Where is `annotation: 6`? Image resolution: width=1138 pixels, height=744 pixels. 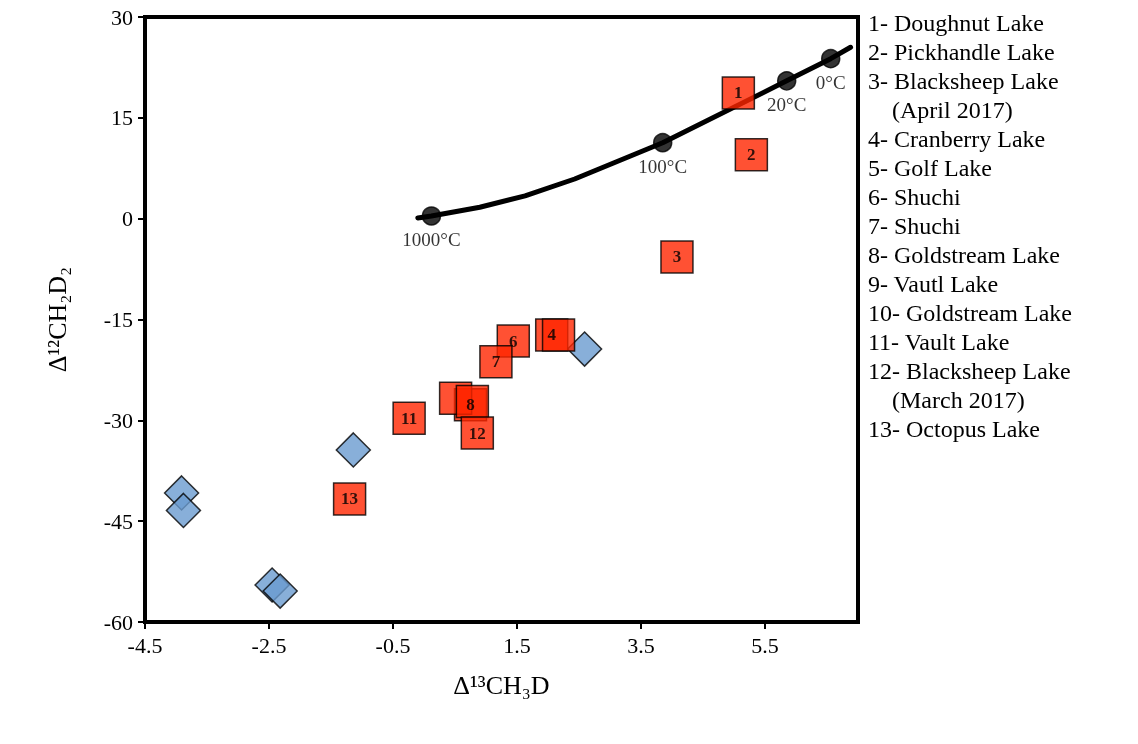 annotation: 6 is located at coordinates (513, 341).